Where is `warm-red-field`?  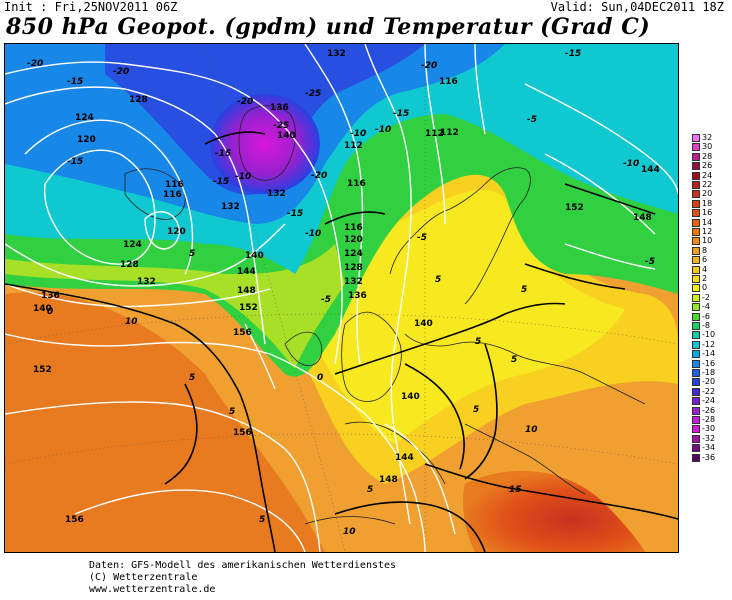
warm-red-field is located at coordinates (554, 511).